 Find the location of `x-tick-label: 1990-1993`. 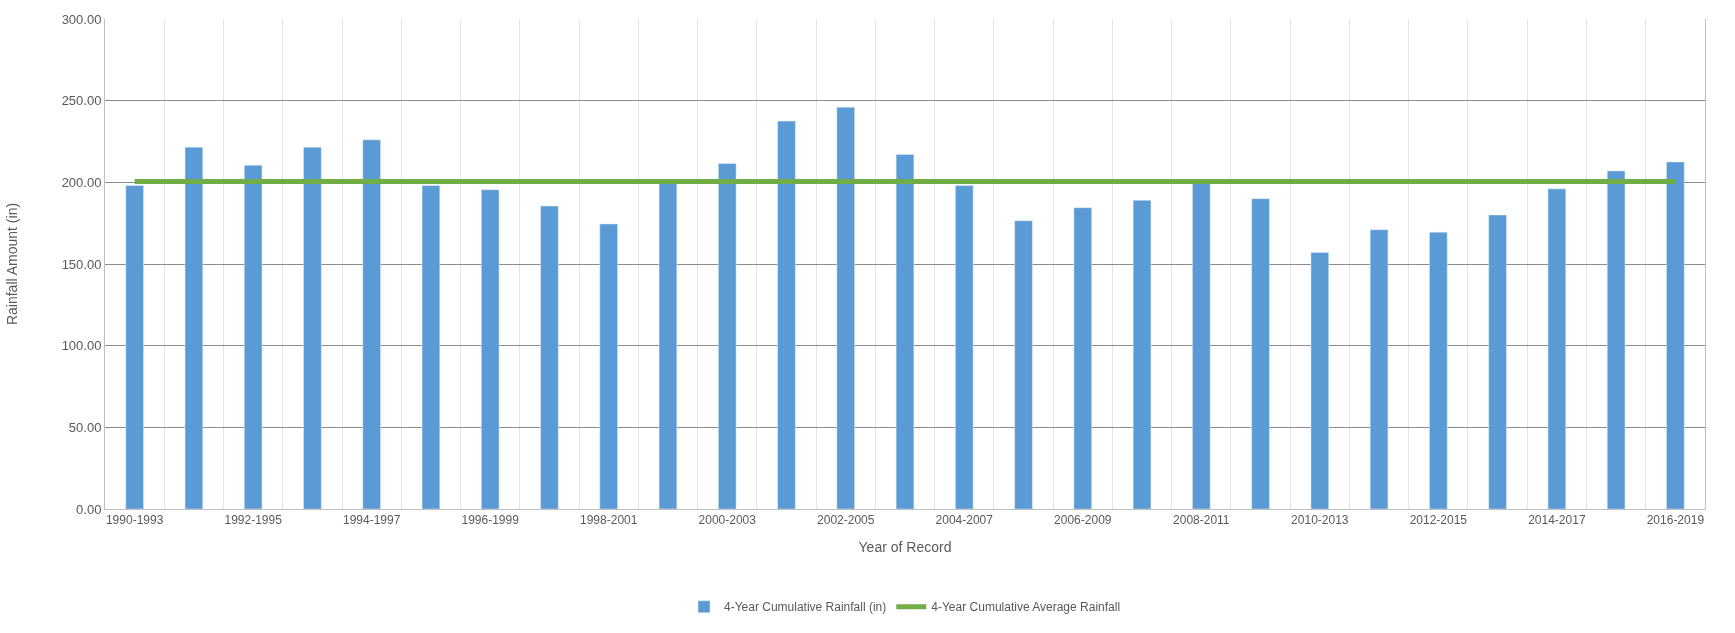

x-tick-label: 1990-1993 is located at coordinates (134, 520).